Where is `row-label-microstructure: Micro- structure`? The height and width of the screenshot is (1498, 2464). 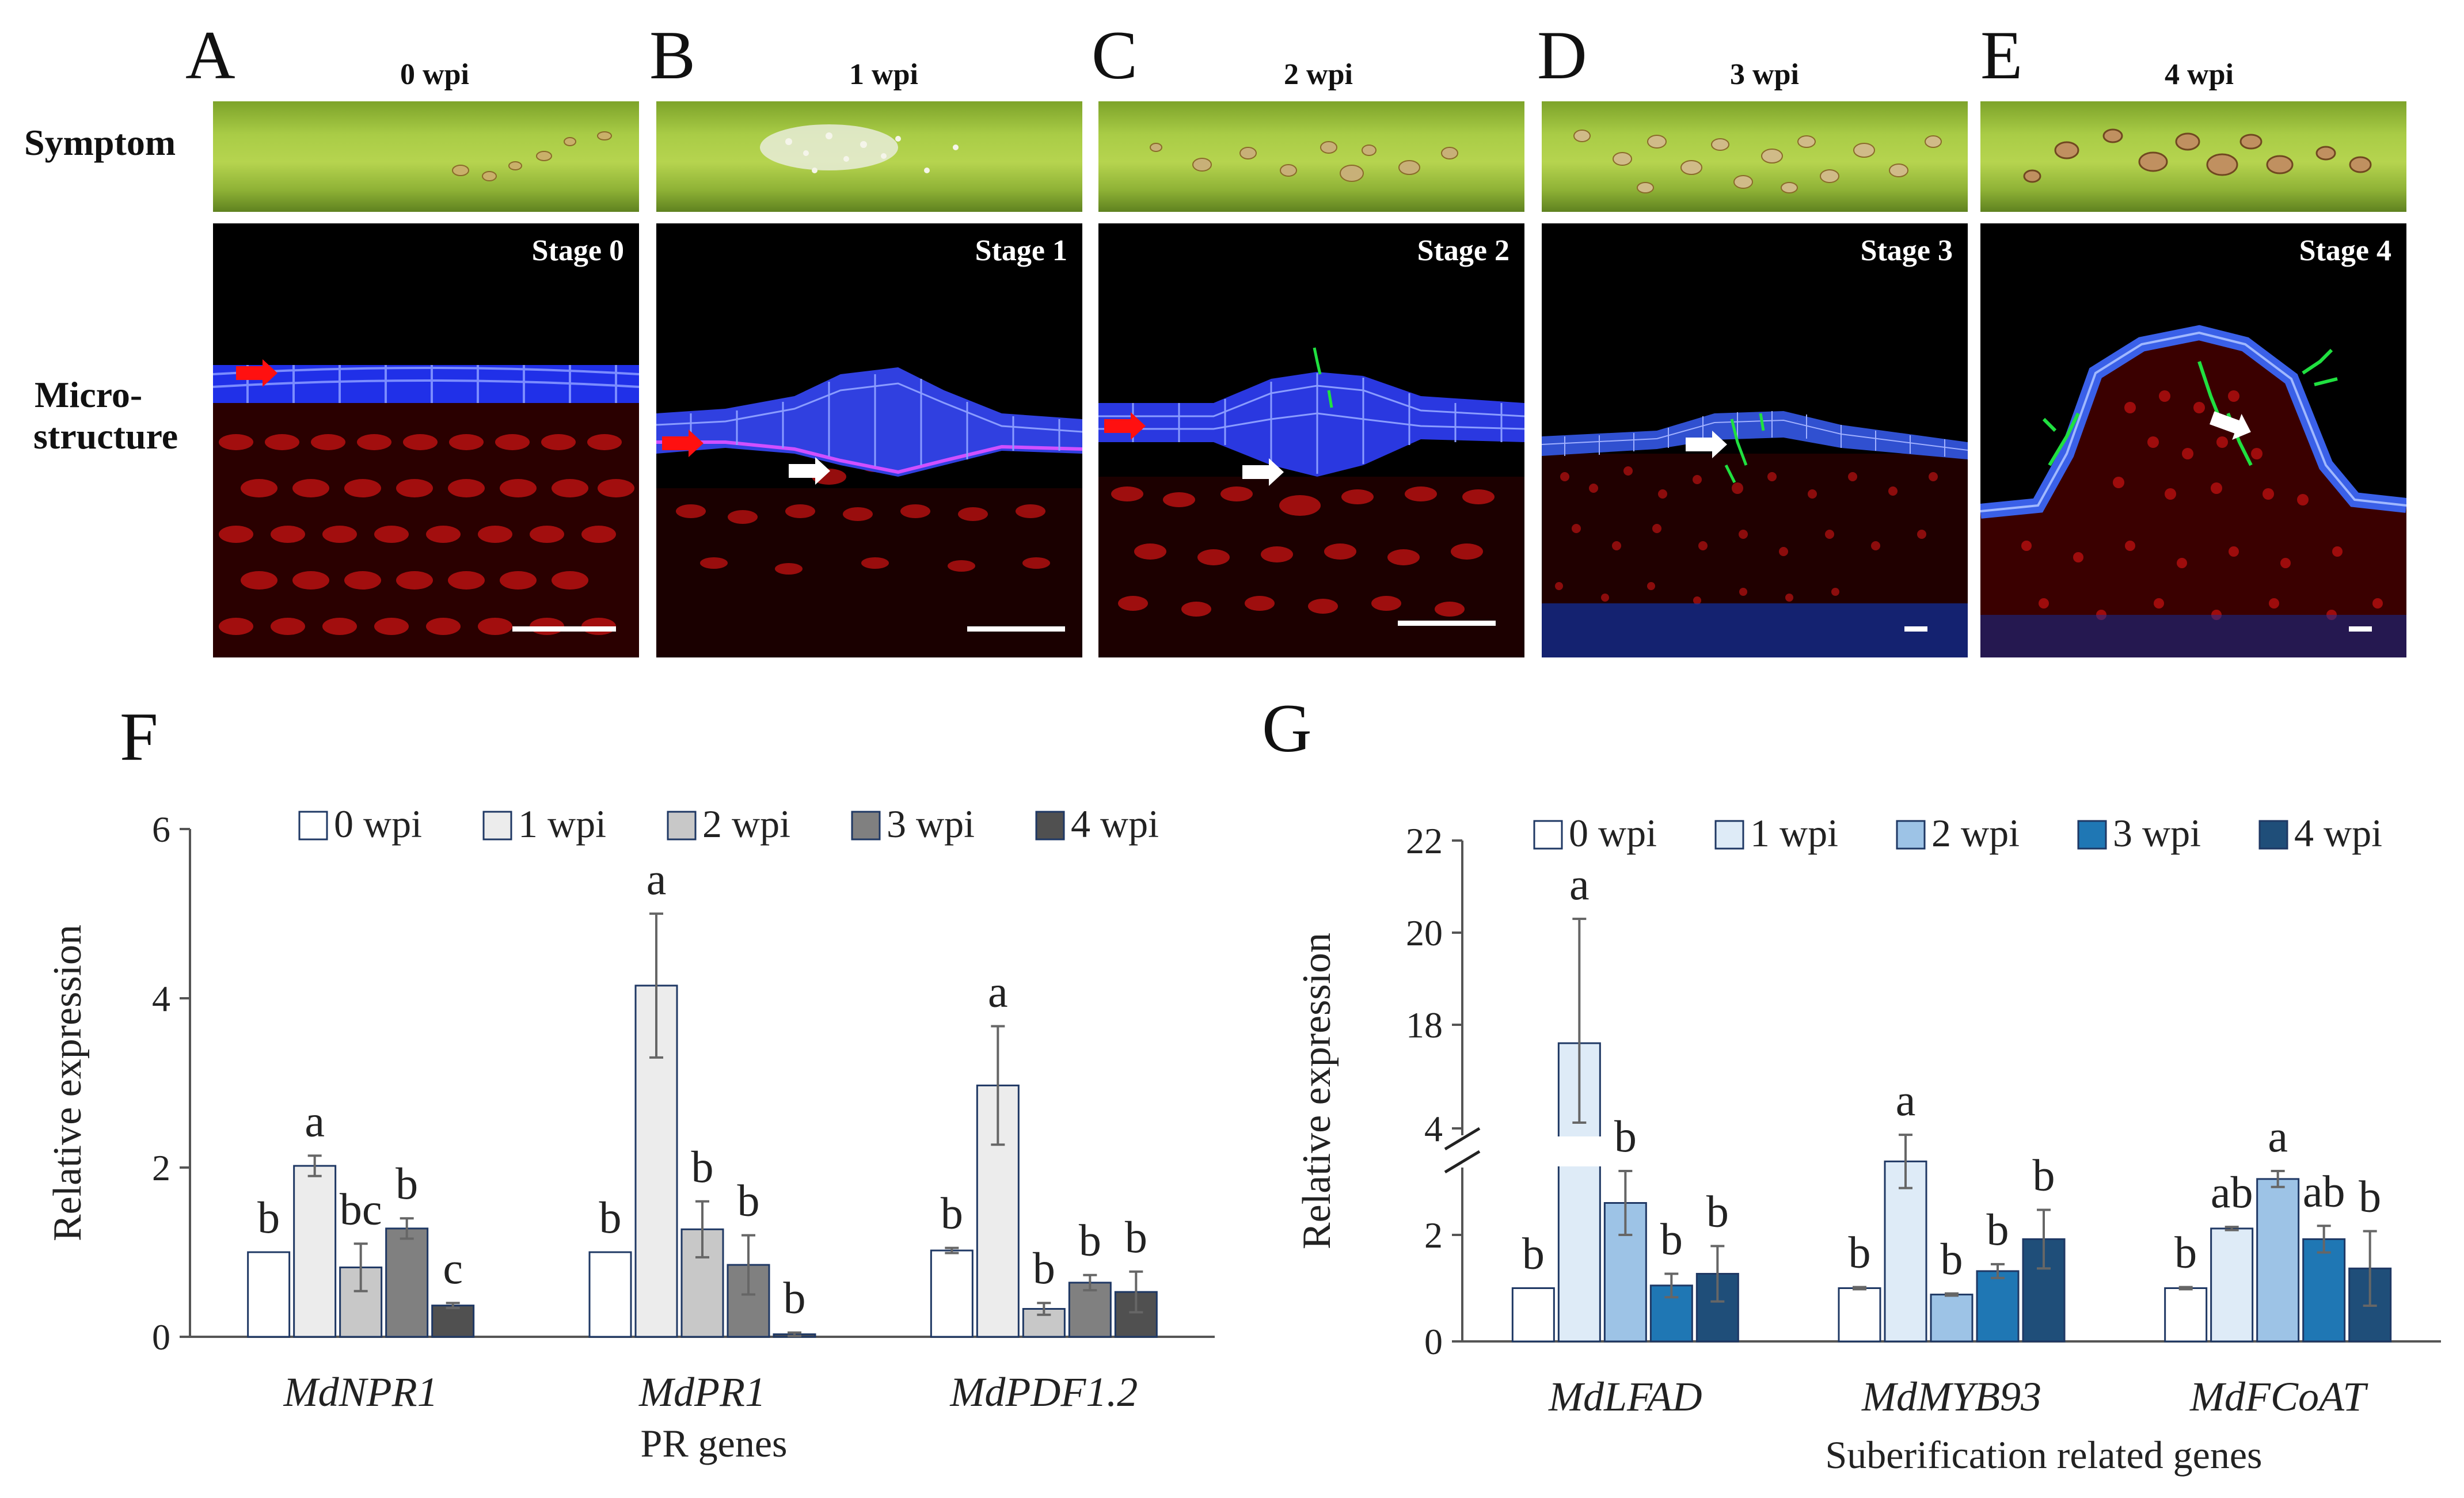
row-label-microstructure: Micro- structure is located at coordinates (106, 415).